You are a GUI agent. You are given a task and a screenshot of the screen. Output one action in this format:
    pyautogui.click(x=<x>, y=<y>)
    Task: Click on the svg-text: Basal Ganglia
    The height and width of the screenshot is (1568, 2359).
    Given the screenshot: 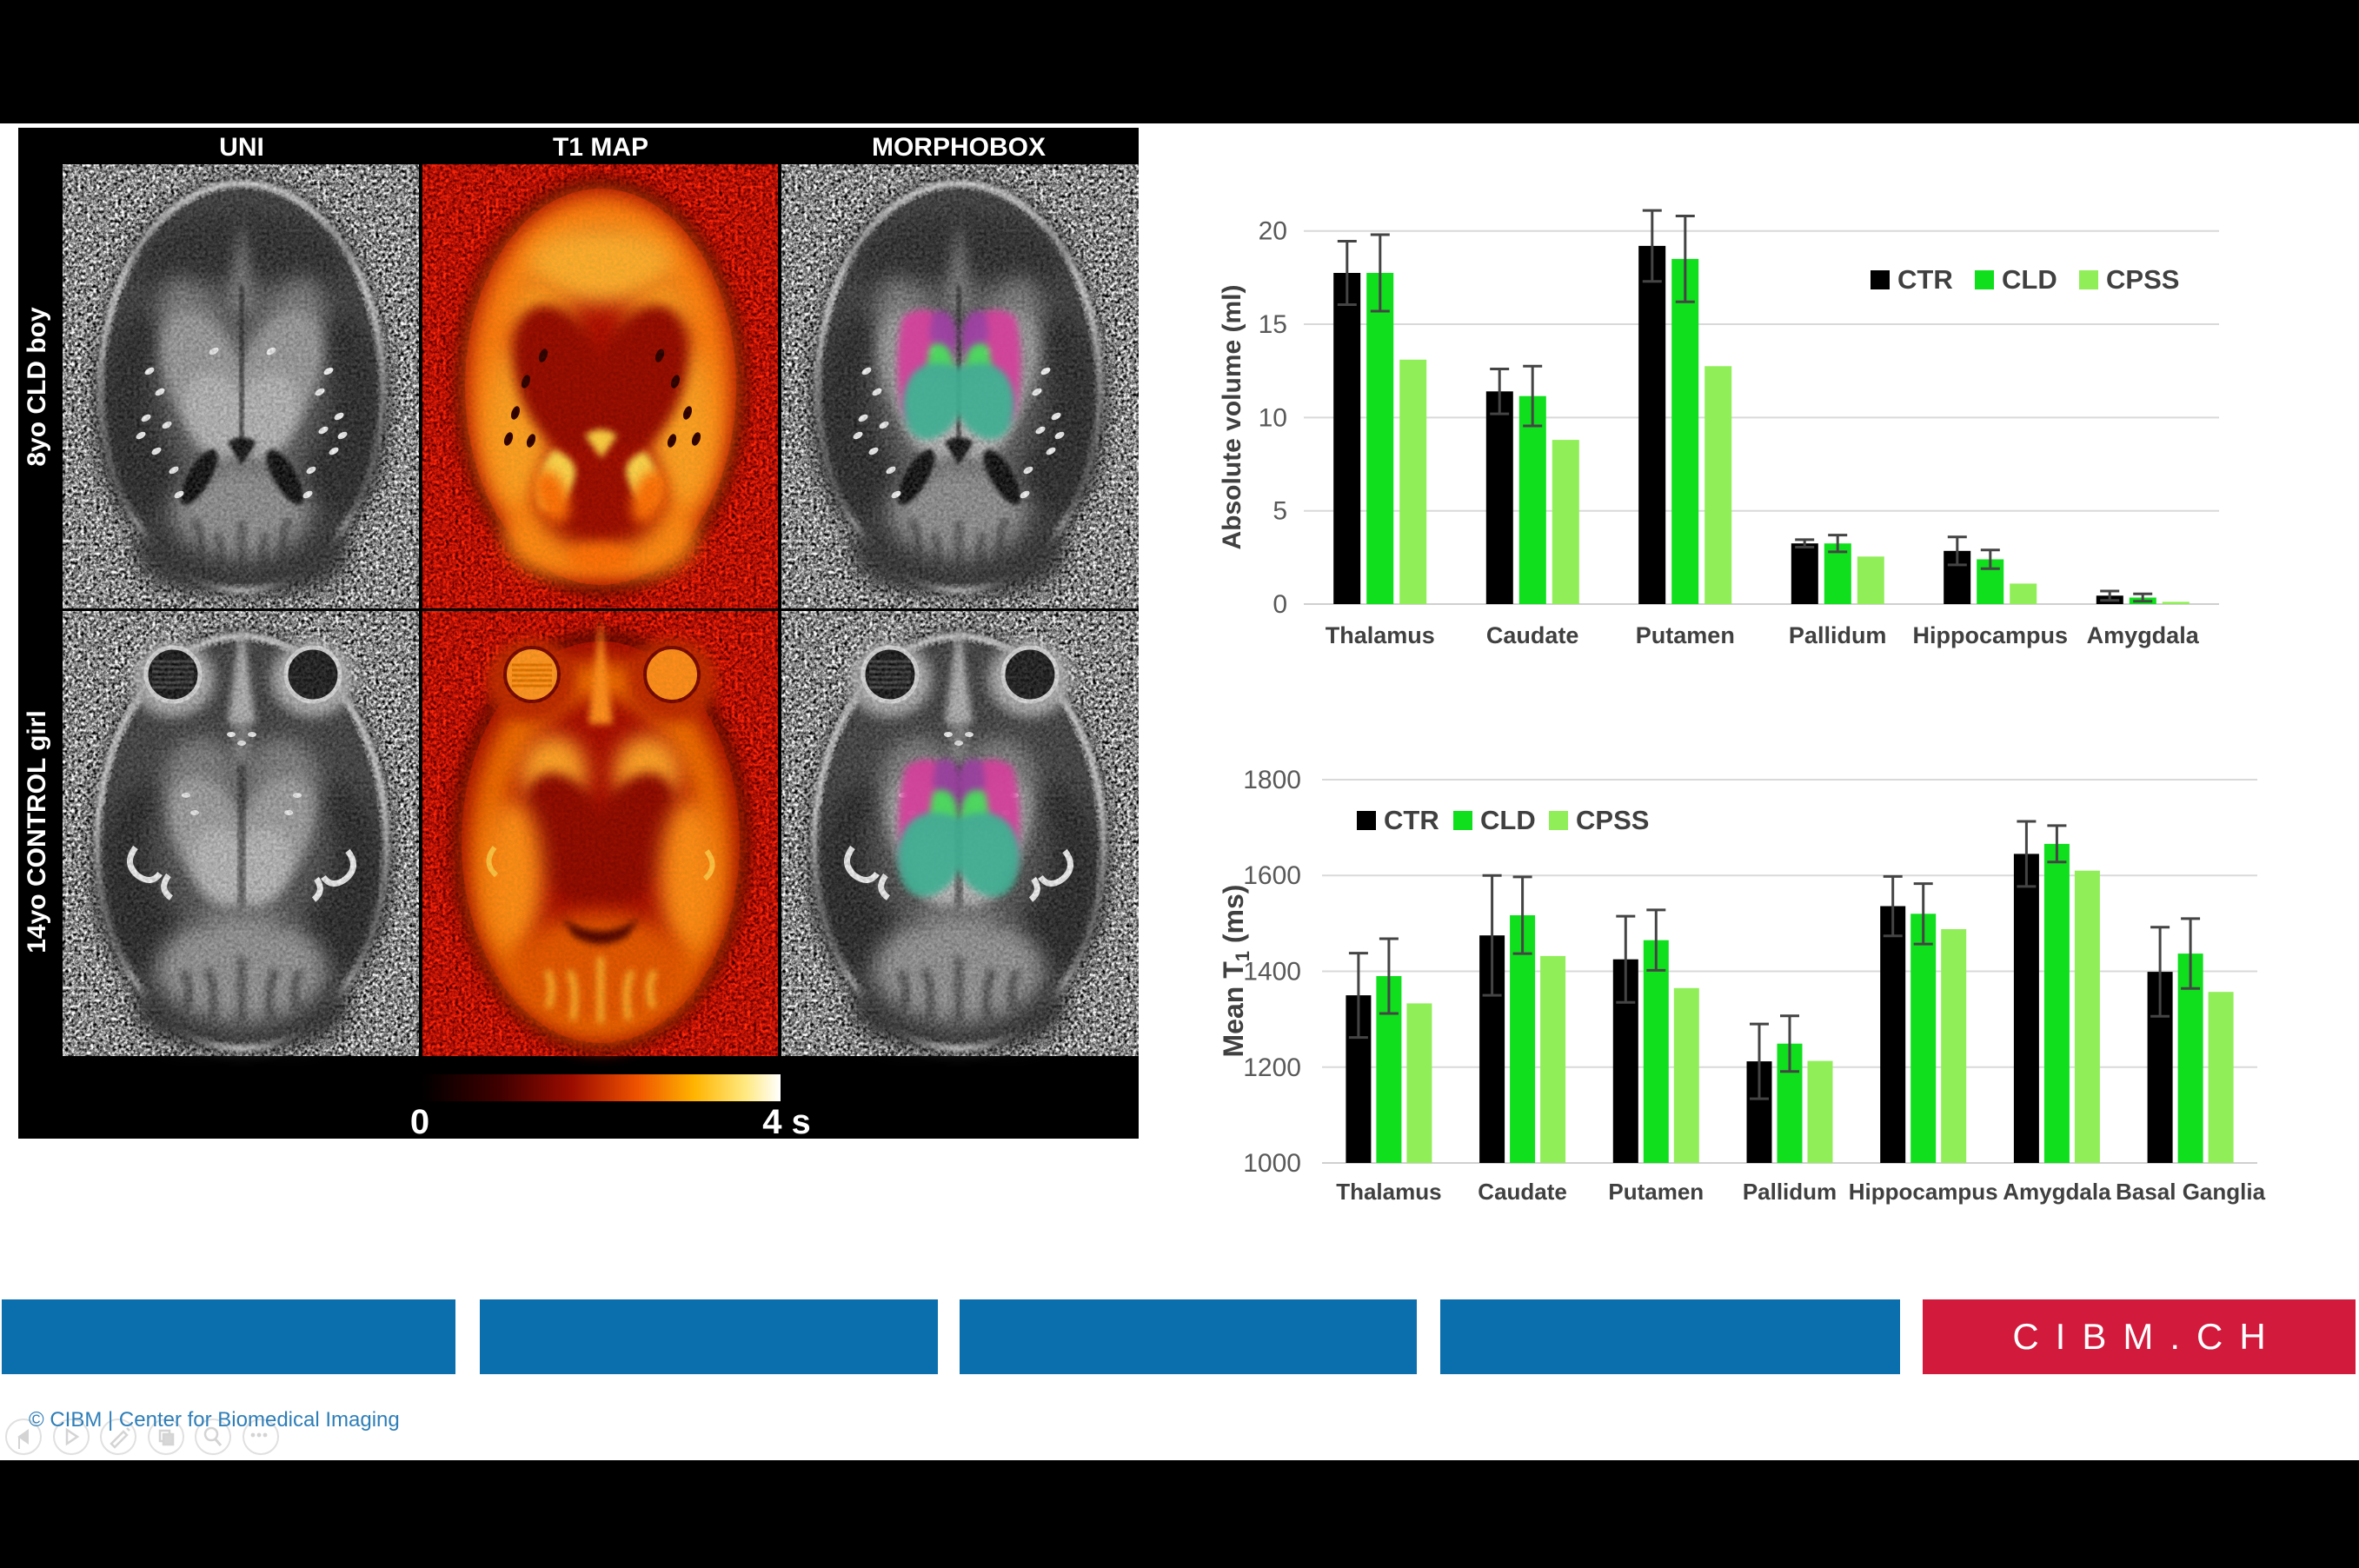 What is the action you would take?
    pyautogui.click(x=2190, y=1192)
    